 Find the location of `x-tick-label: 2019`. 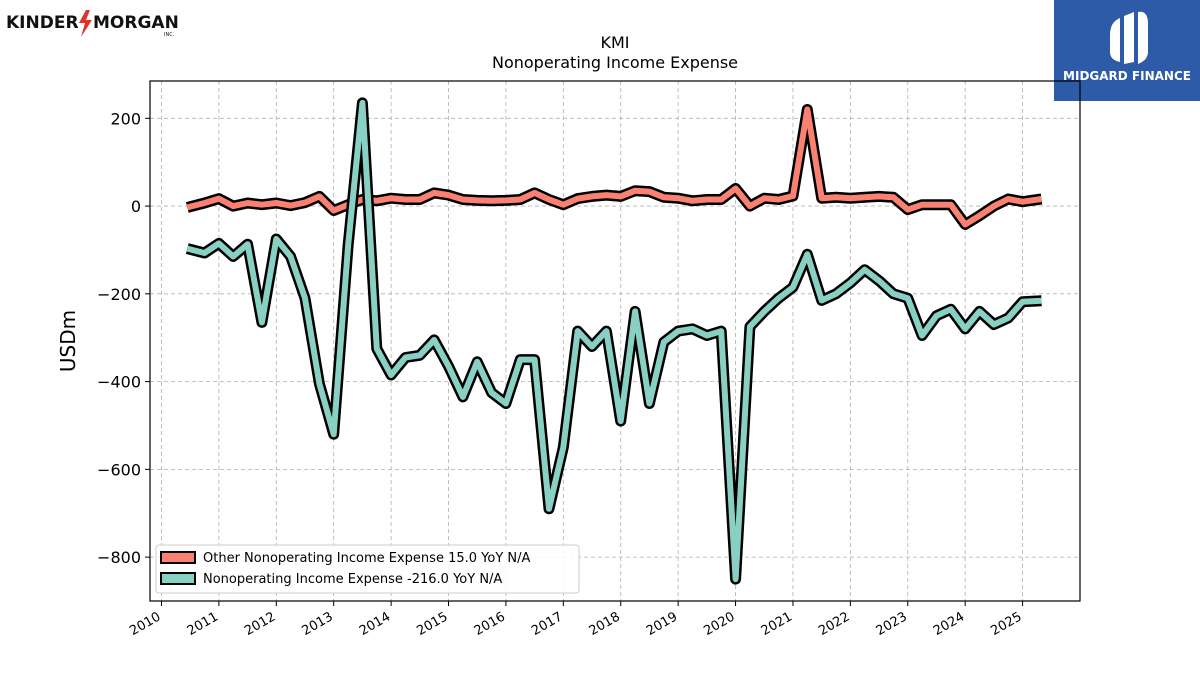

x-tick-label: 2019 is located at coordinates (662, 624).